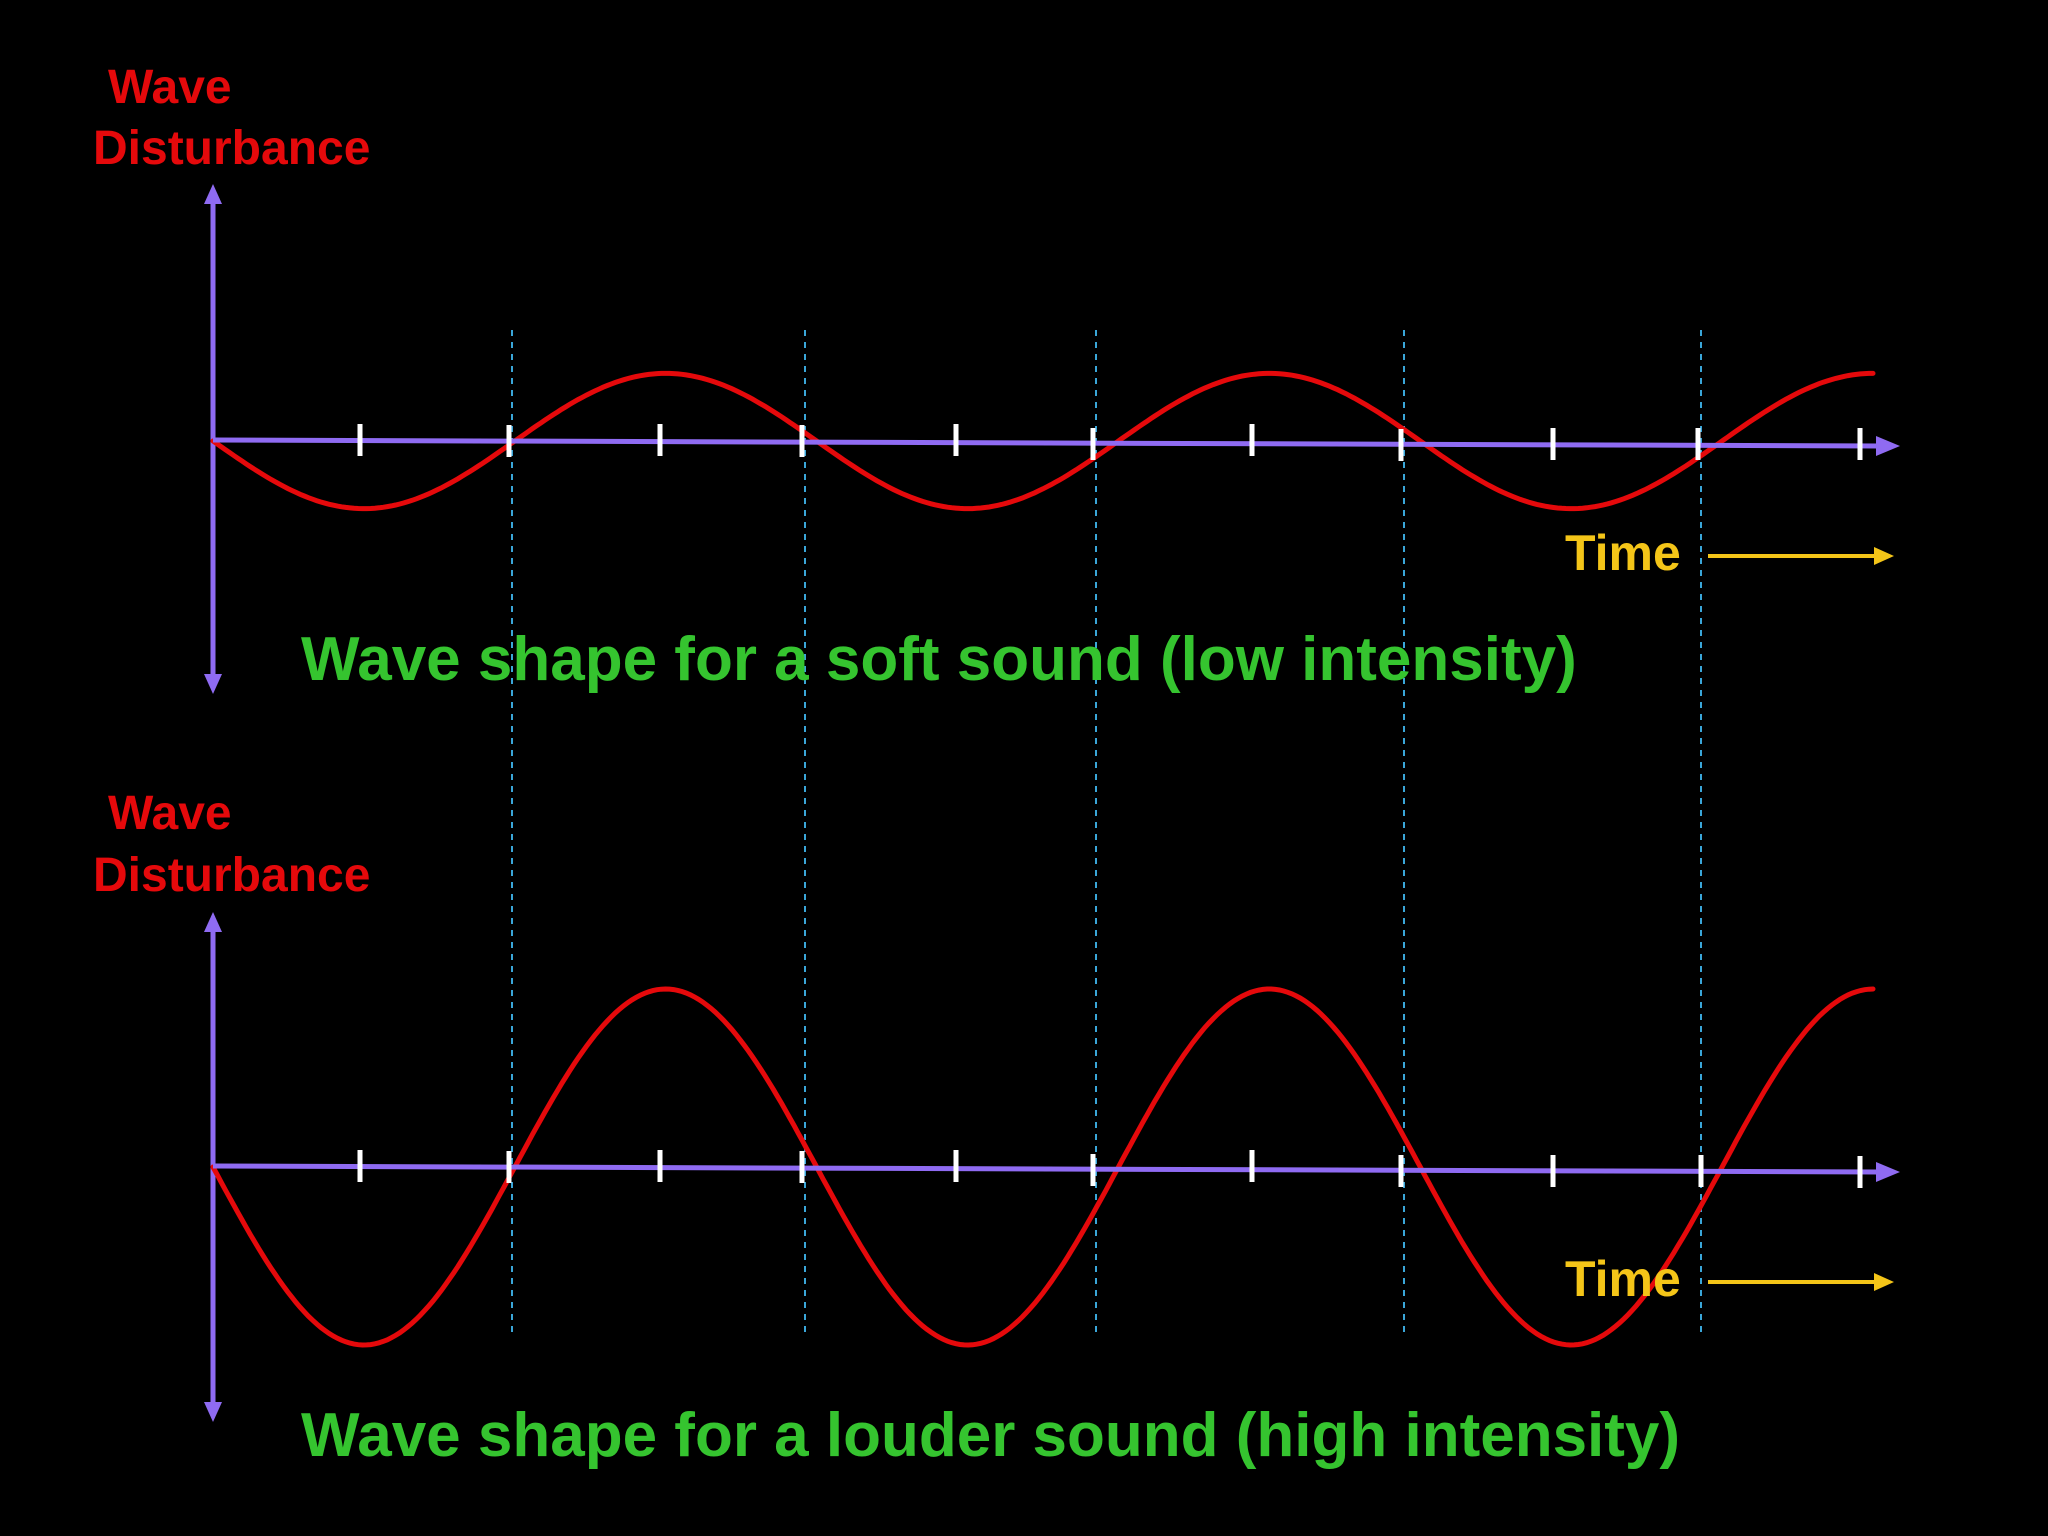 This screenshot has height=1536, width=2048. I want to click on soft-wave, so click(1043, 441).